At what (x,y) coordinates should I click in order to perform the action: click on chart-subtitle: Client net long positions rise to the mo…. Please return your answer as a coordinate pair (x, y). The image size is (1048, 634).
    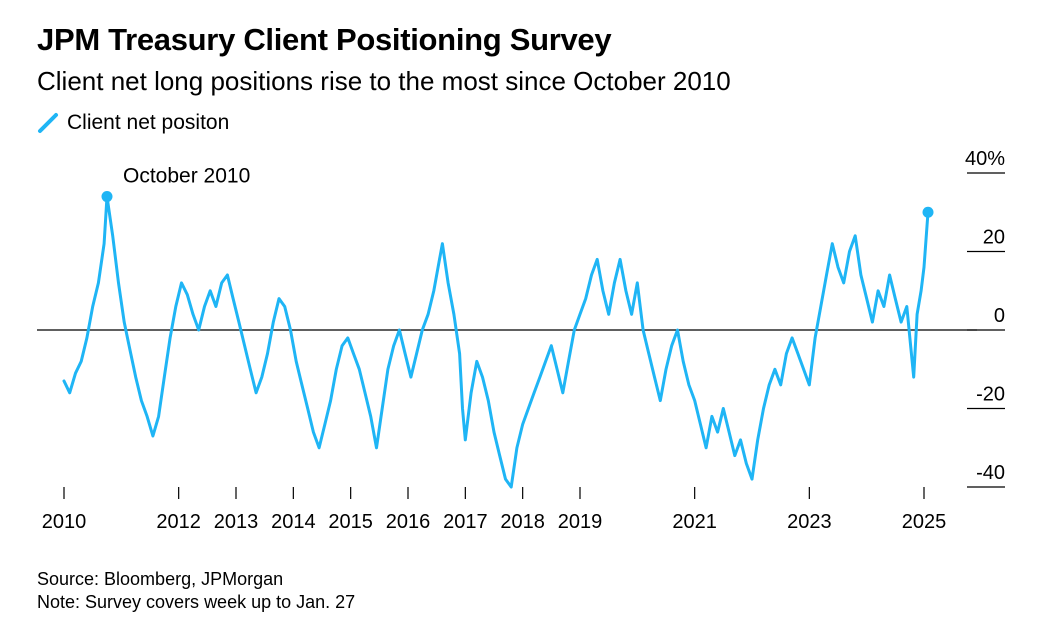
    Looking at the image, I should click on (384, 81).